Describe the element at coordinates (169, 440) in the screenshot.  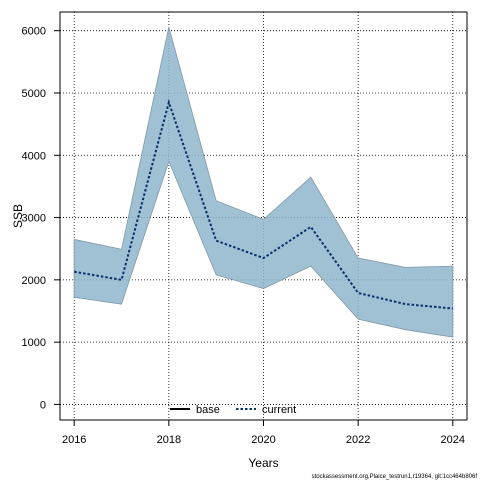
I see `x-tick-label: 2018` at that location.